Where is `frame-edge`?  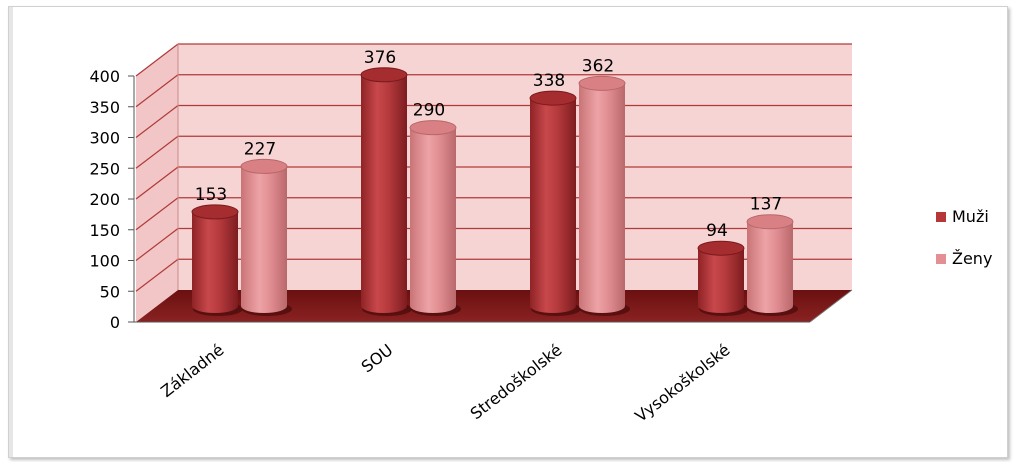
frame-edge is located at coordinates (11, 232).